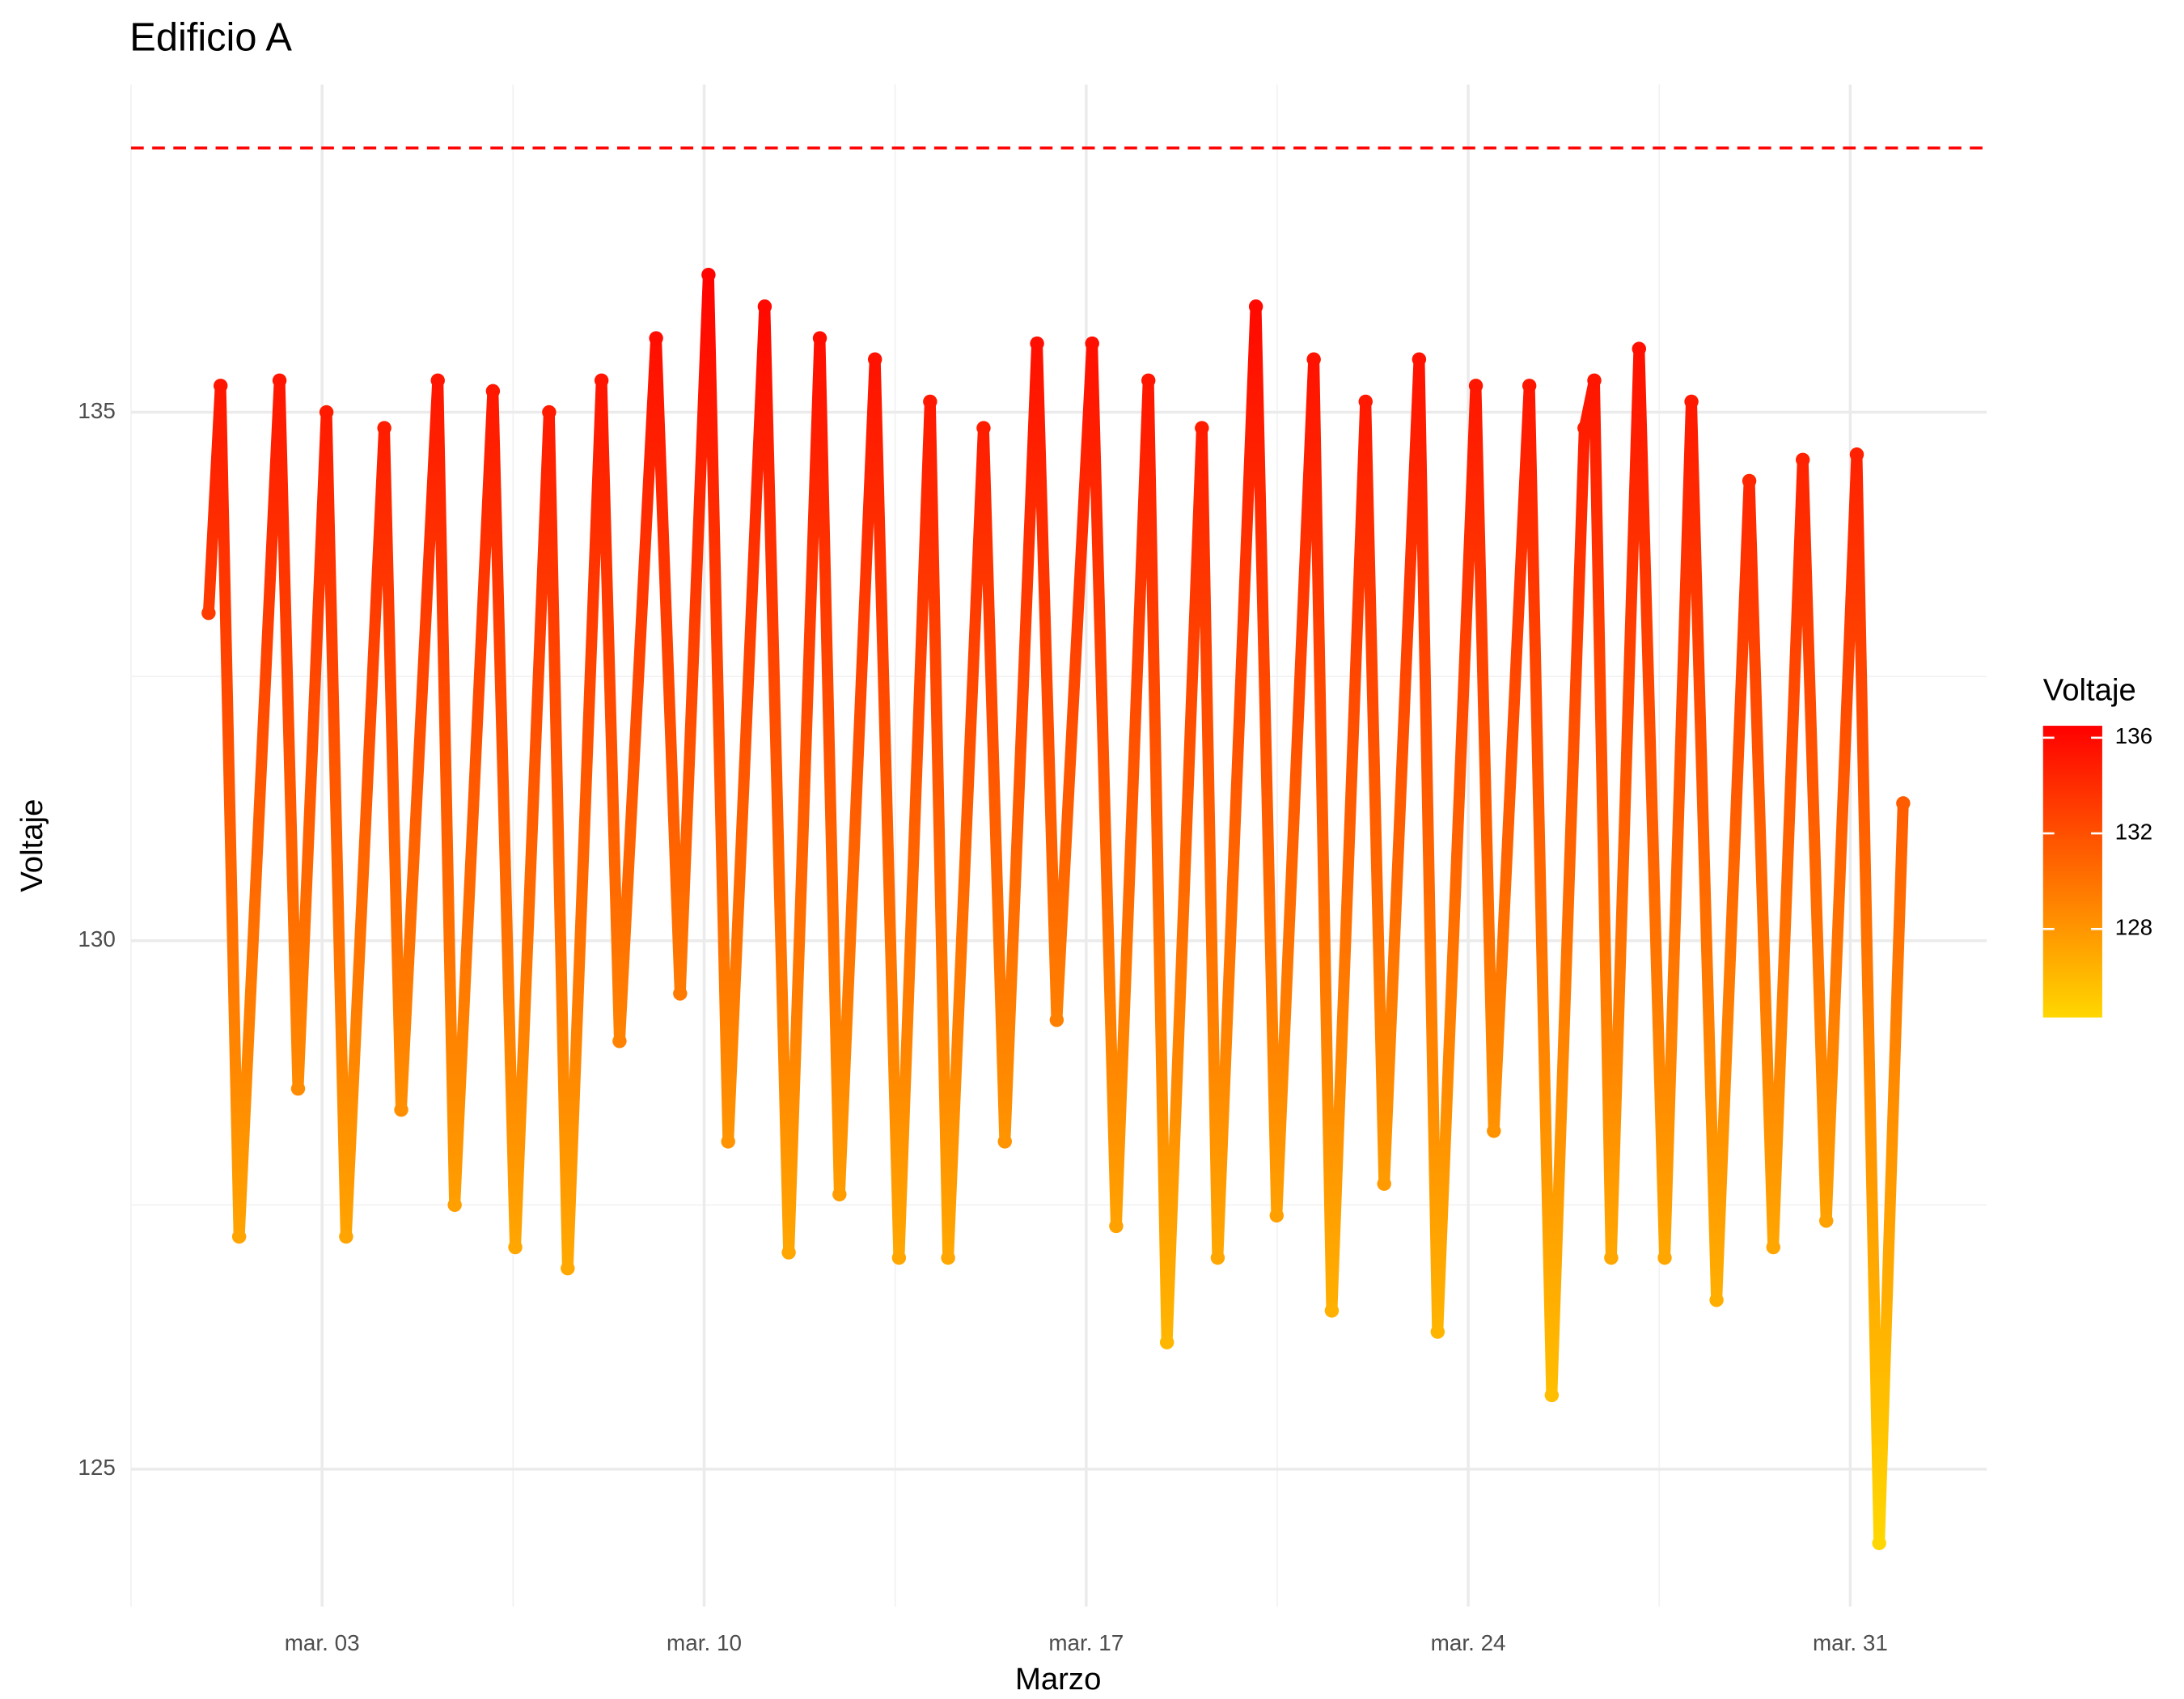 The height and width of the screenshot is (1699, 2184). What do you see at coordinates (96, 1467) in the screenshot?
I see `y-tick-label: 125` at bounding box center [96, 1467].